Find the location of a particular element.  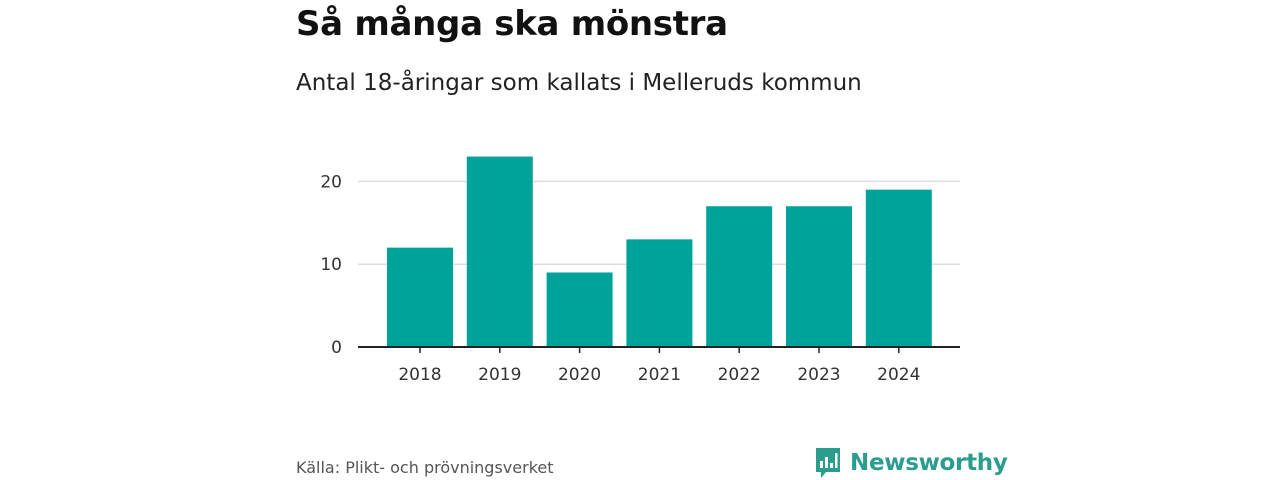

x-tick-label: 2018 is located at coordinates (419, 375).